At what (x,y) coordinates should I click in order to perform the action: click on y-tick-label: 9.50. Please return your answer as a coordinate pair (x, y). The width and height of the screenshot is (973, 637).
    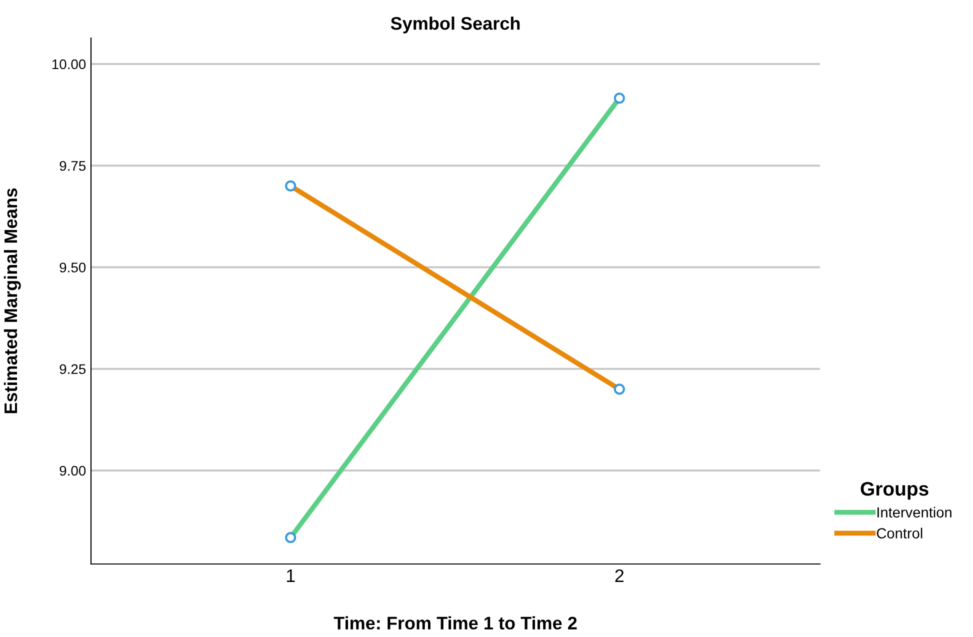
    Looking at the image, I should click on (73, 267).